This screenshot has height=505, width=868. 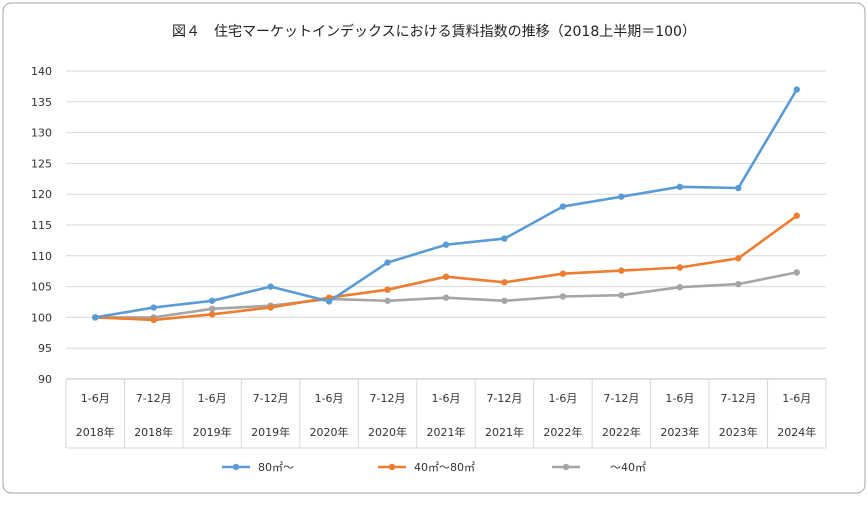 What do you see at coordinates (628, 467) in the screenshot?
I see `legend-label: 〜40㎡` at bounding box center [628, 467].